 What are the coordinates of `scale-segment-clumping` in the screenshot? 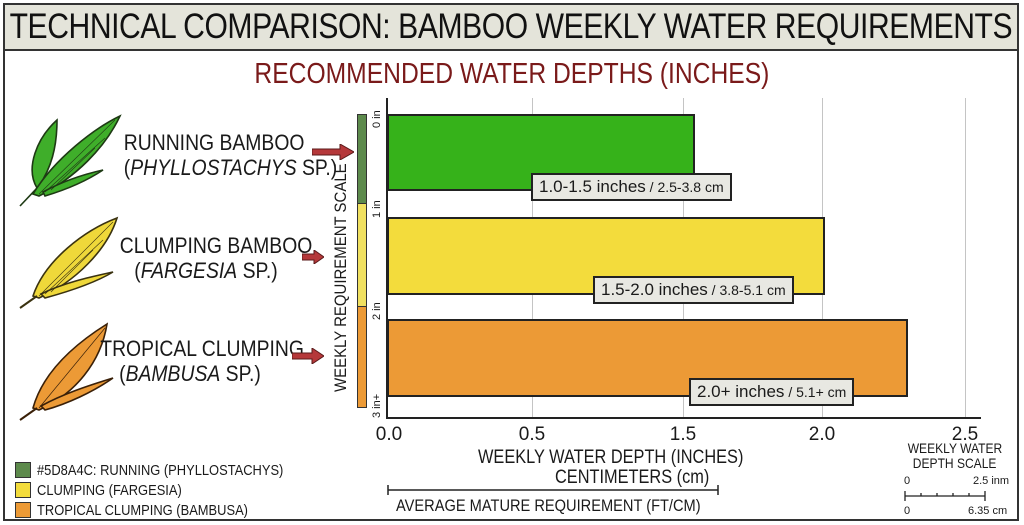 It's located at (362, 255).